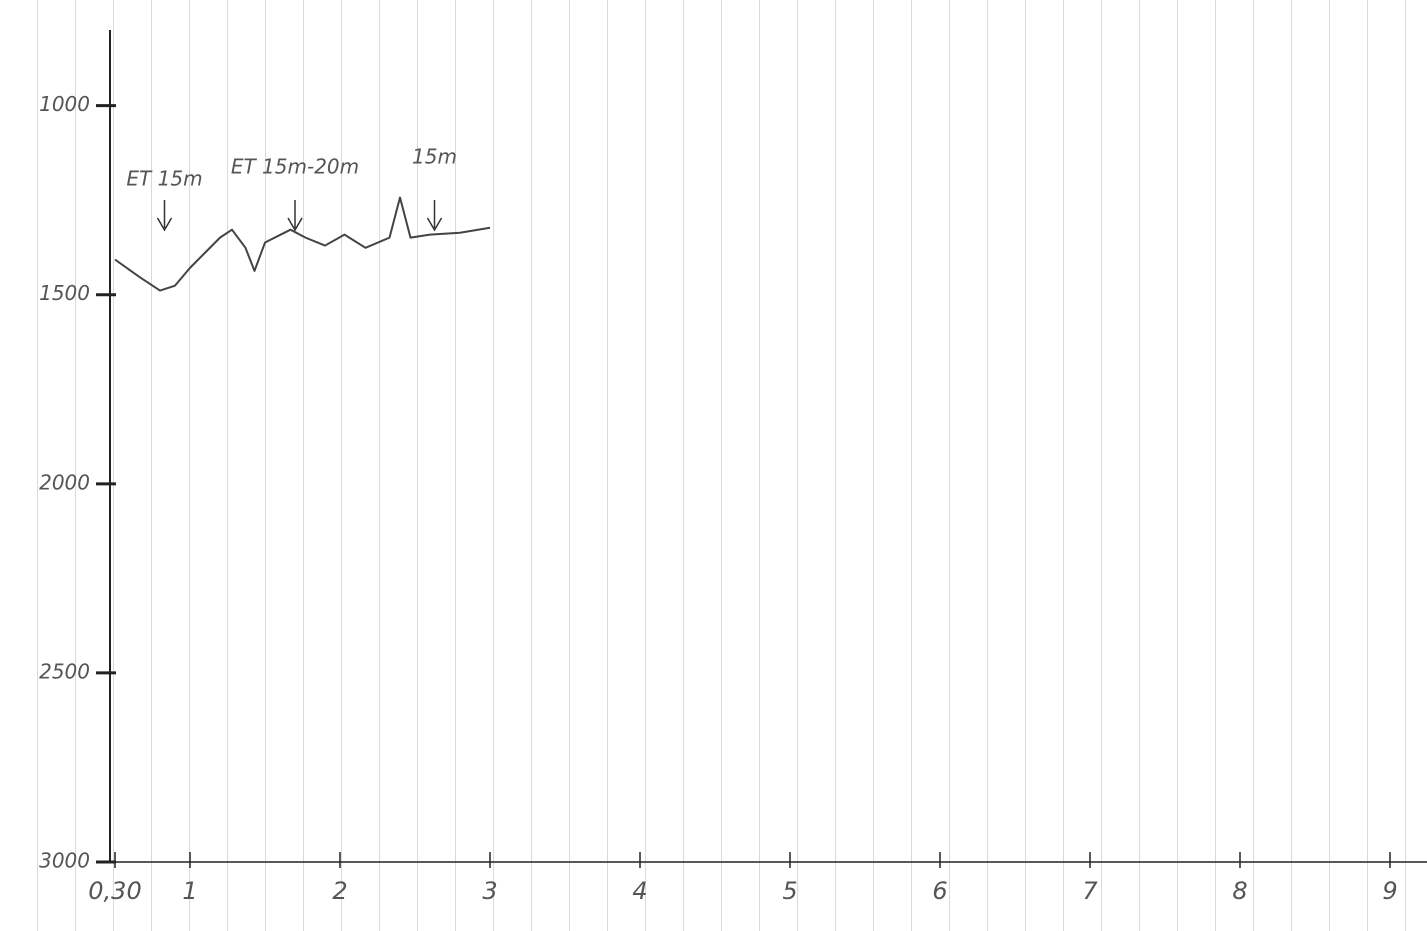  Describe the element at coordinates (64, 861) in the screenshot. I see `y-tick-label: 3000` at that location.